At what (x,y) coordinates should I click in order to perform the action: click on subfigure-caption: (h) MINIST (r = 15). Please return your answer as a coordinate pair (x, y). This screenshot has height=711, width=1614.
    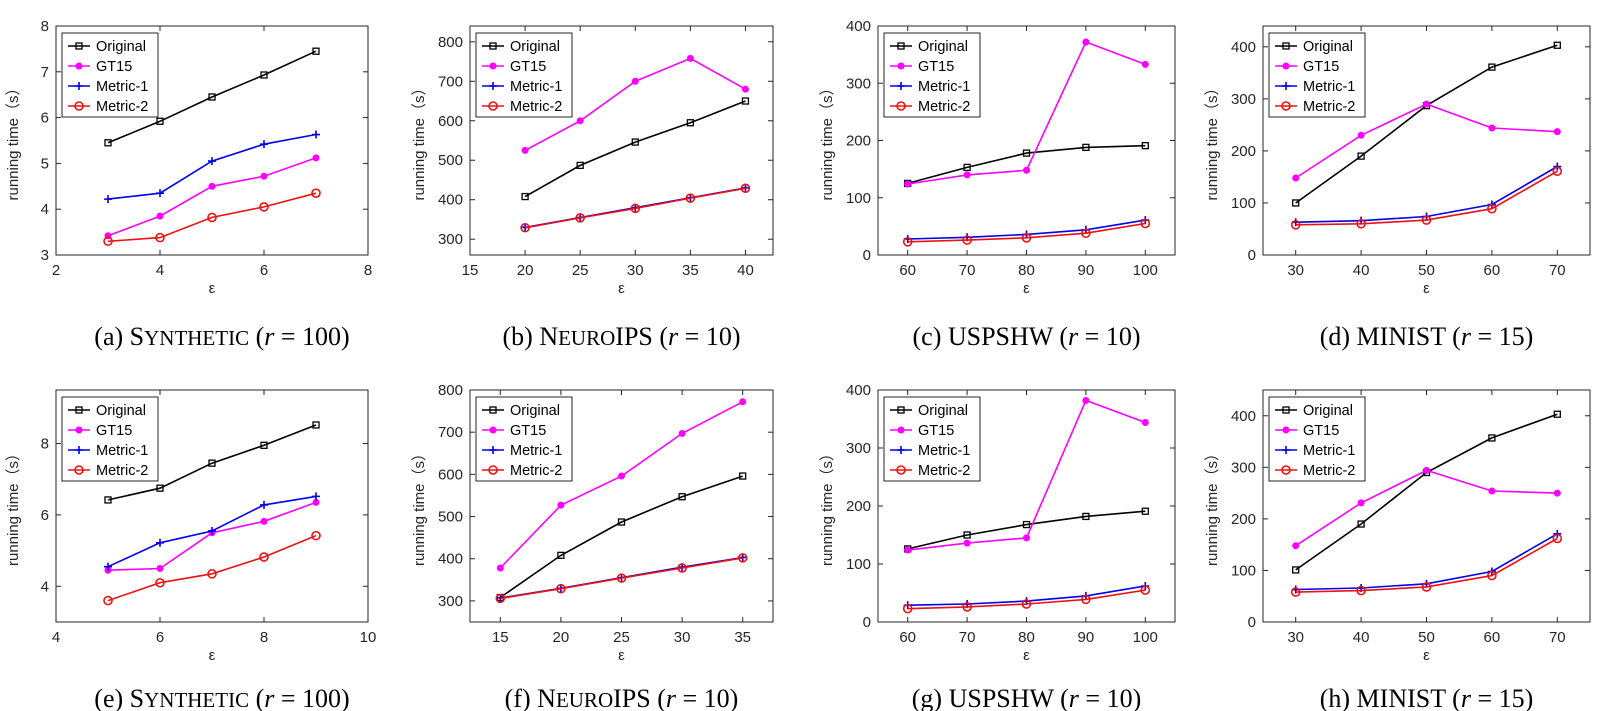
    Looking at the image, I should click on (1427, 697).